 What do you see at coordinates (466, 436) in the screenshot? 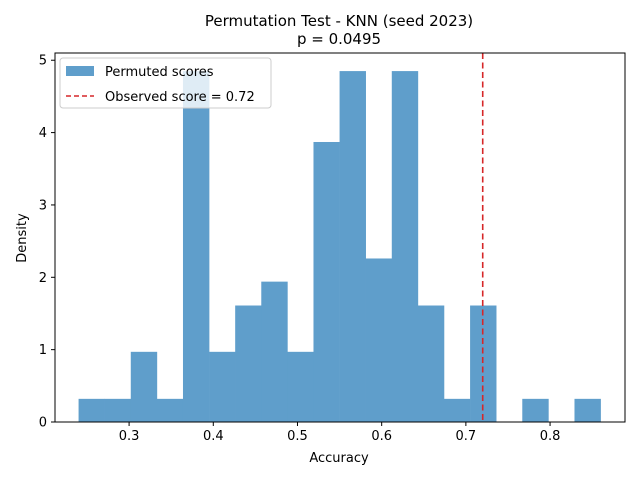
I see `x-tick-label: 0.7` at bounding box center [466, 436].